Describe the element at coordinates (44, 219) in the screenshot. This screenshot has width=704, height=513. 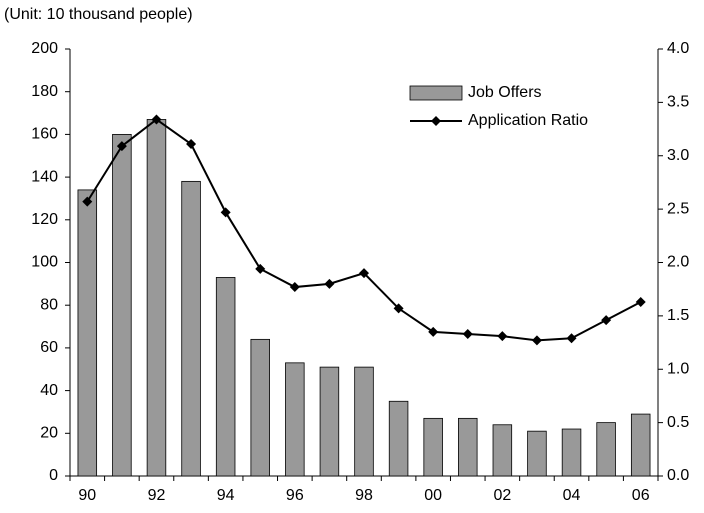
I see `y-tick-label: 120` at that location.